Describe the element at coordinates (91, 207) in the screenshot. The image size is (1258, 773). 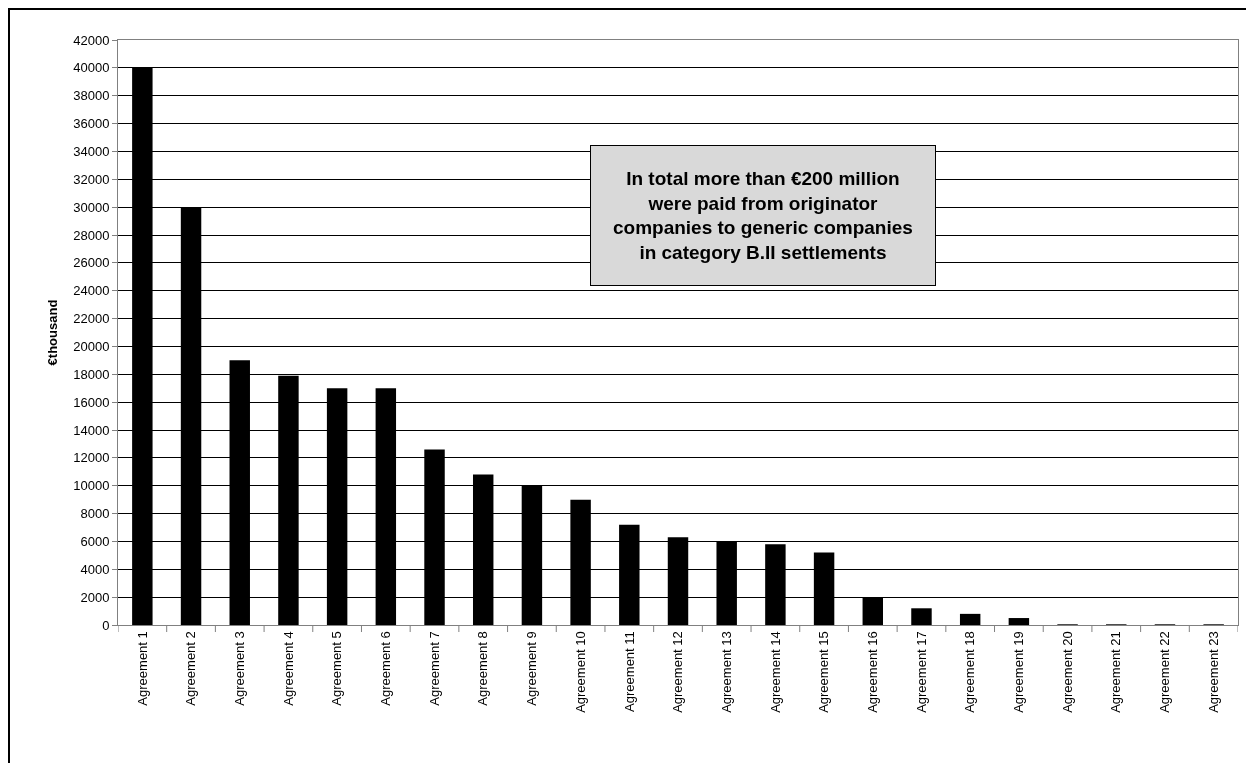
I see `y-tick-label: 30000` at that location.